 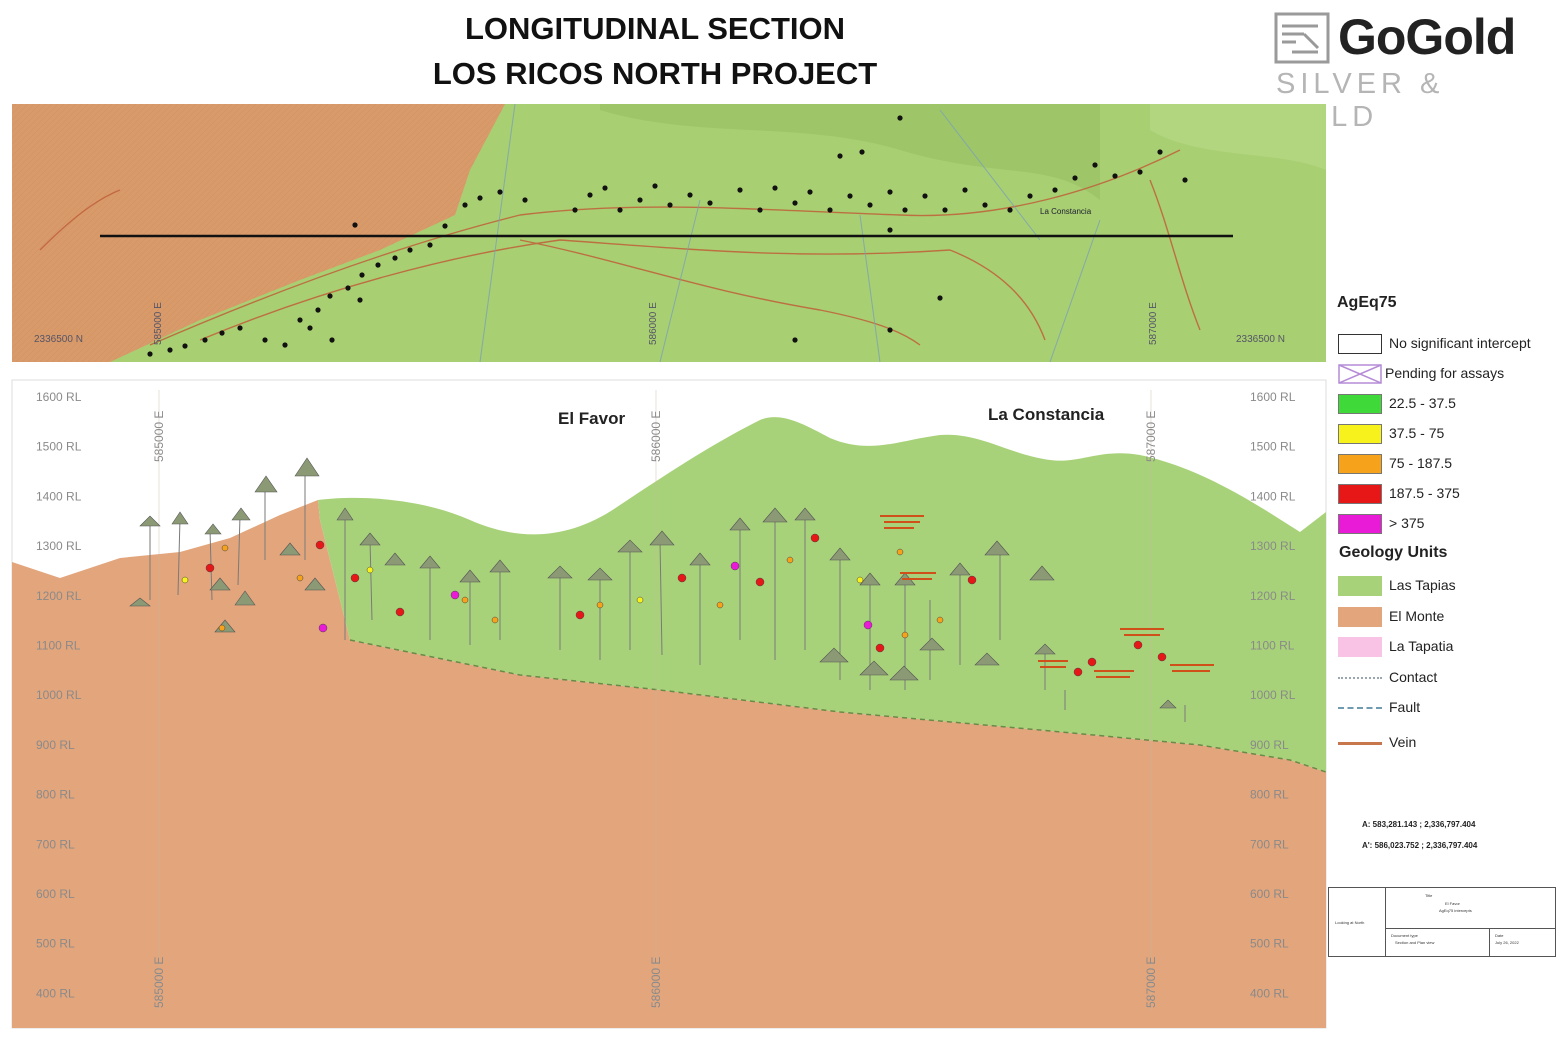 I want to click on title-box-date-cell: Date July 26, 2022, so click(x=1522, y=942).